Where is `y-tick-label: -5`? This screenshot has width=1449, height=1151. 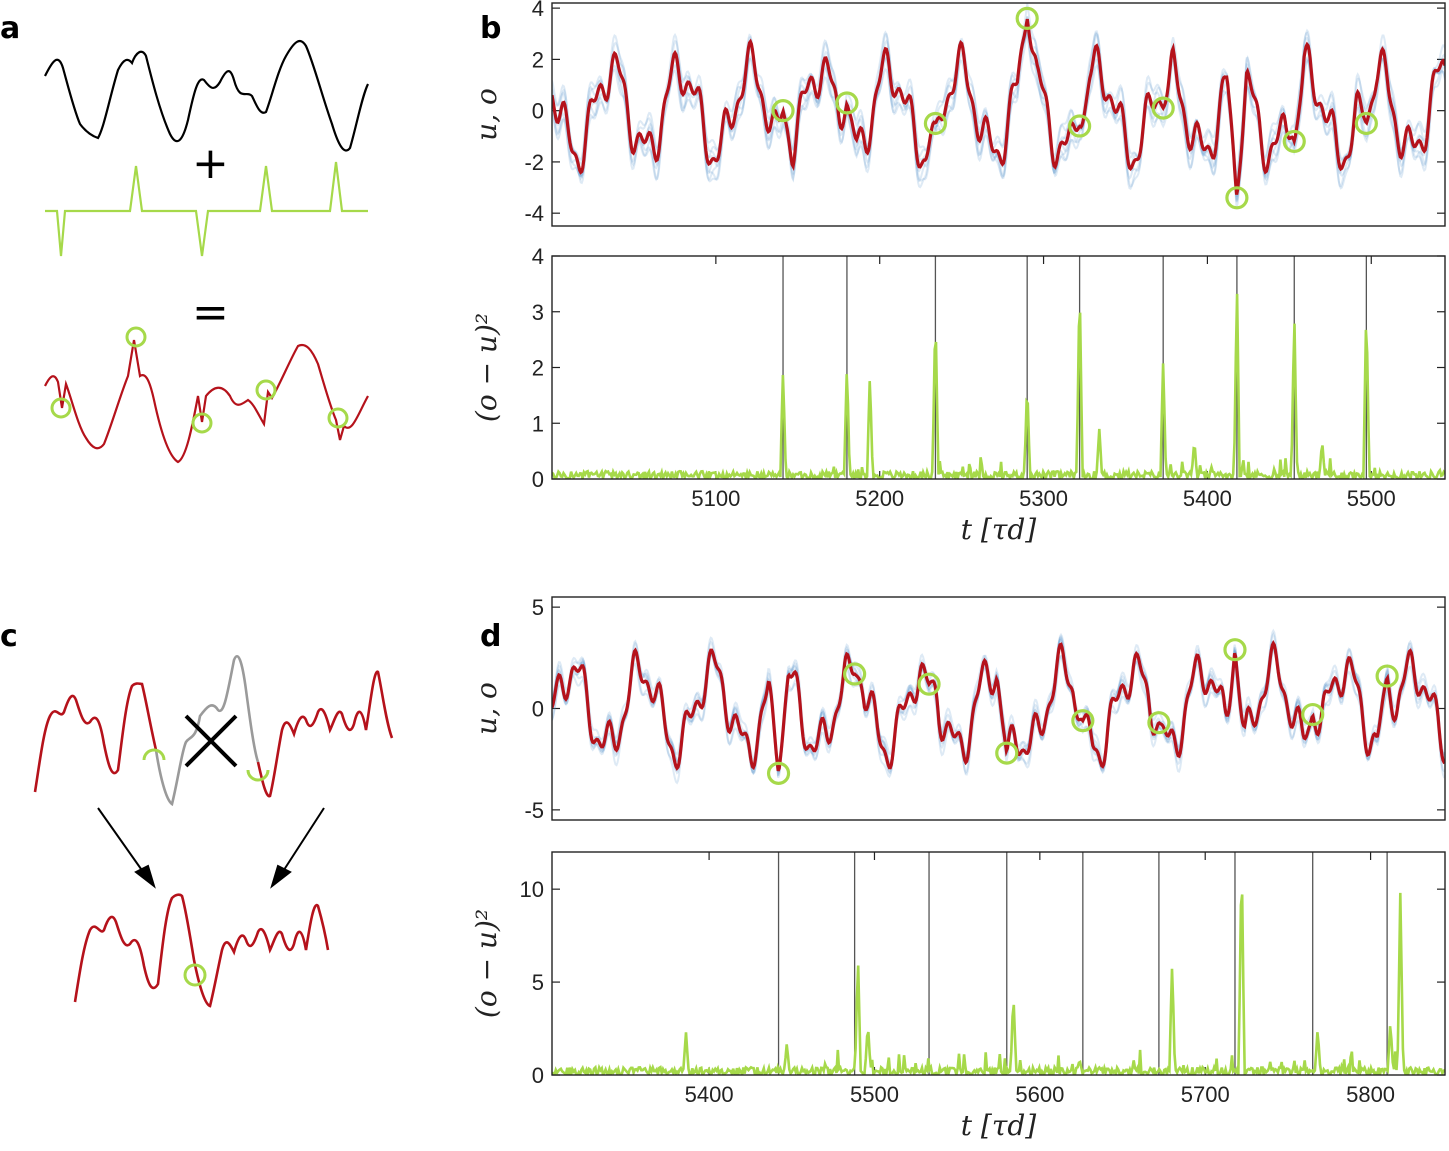 y-tick-label: -5 is located at coordinates (534, 810).